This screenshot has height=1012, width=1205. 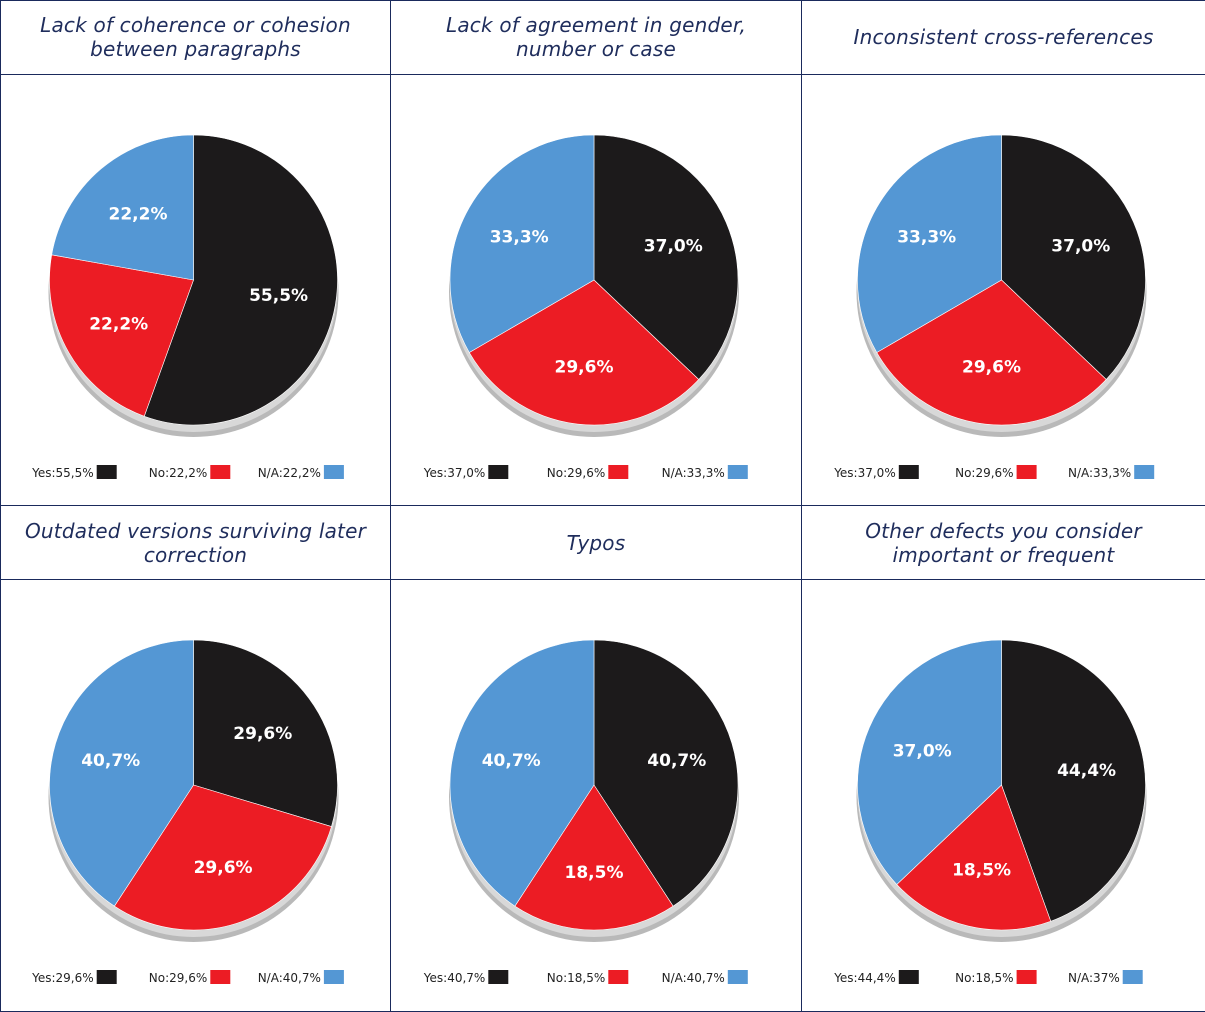 I want to click on legend-label-no-3: No:29,6%, so click(x=984, y=473).